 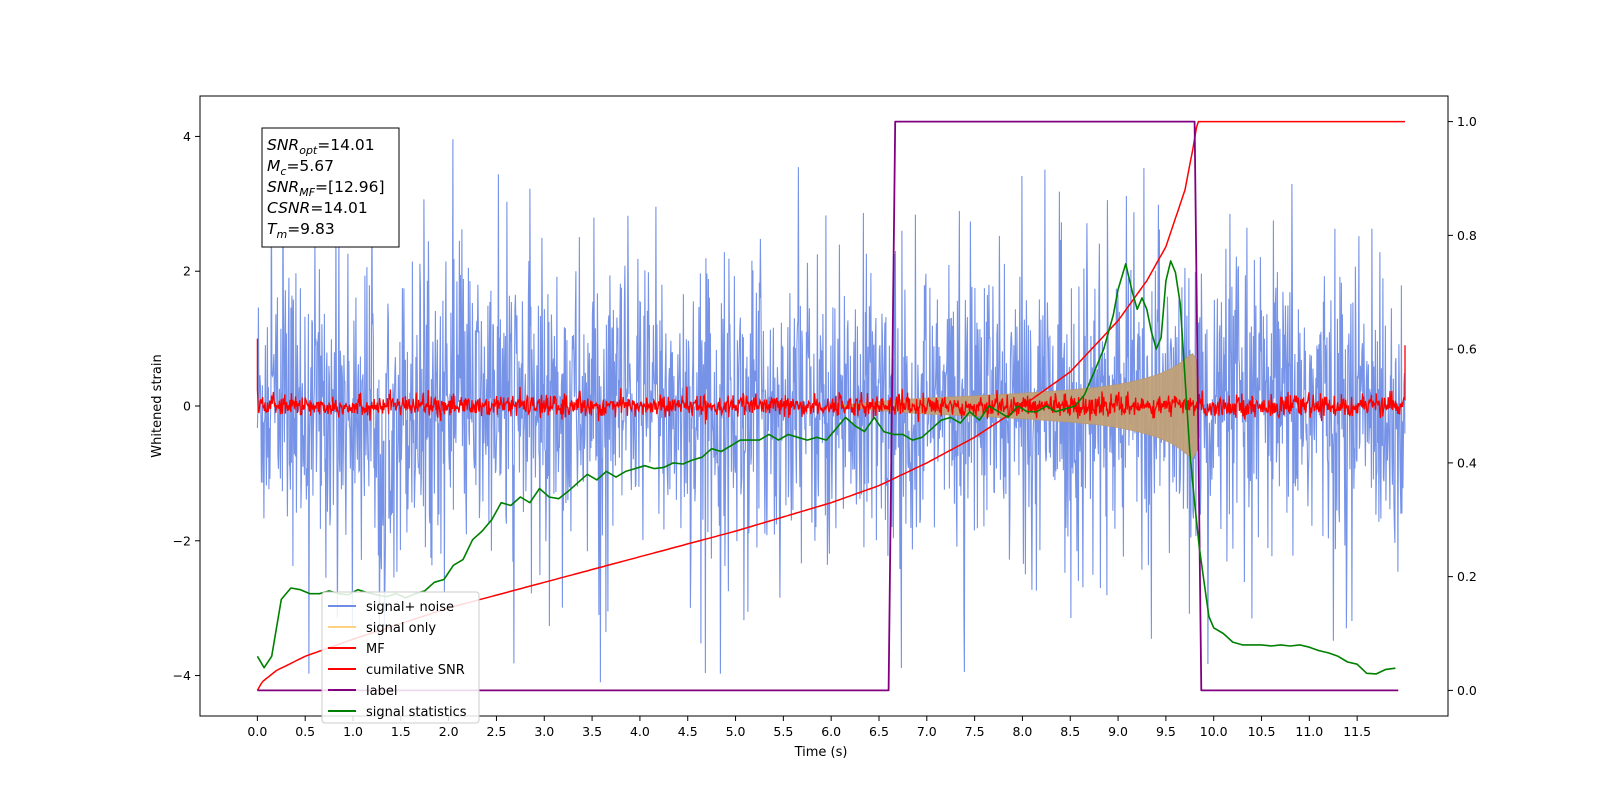 I want to click on y-tick-label-left: 0, so click(x=187, y=406).